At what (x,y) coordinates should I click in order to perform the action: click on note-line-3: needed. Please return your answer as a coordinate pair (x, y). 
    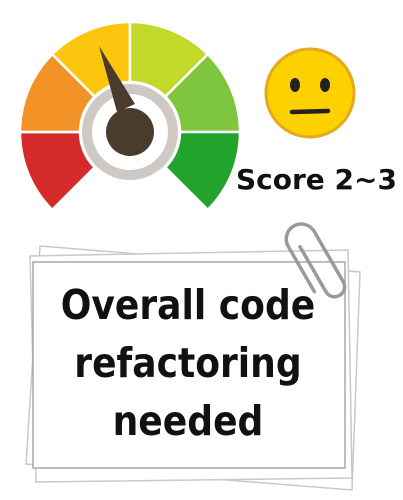
    Looking at the image, I should click on (188, 421).